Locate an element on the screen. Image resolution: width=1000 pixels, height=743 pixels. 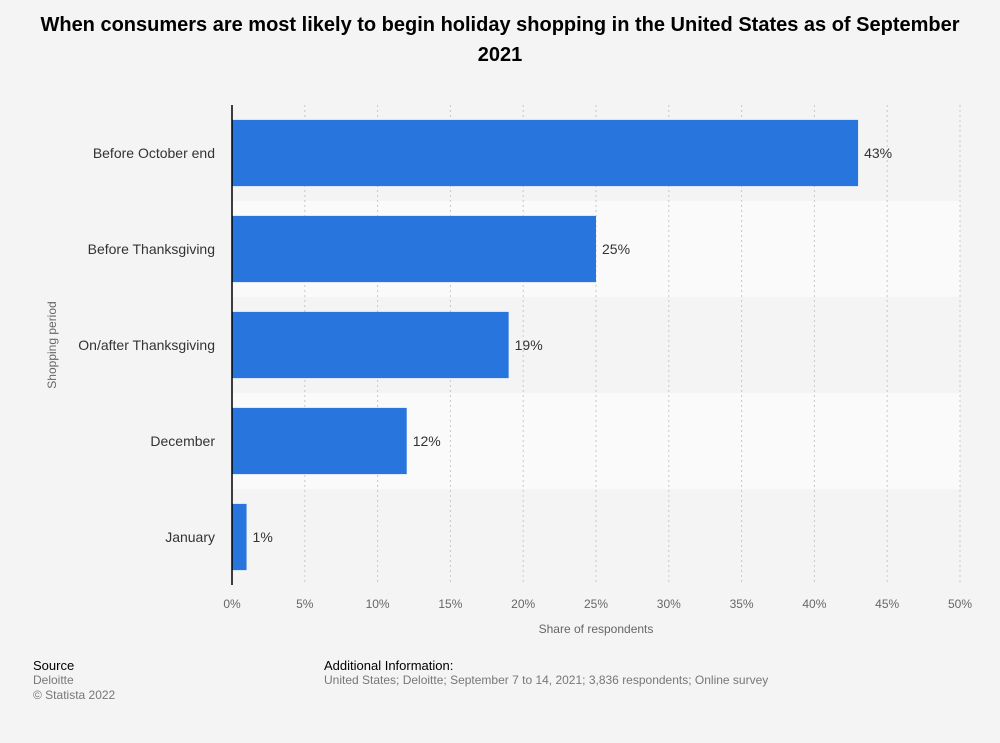
source-block: Source Deloitte © Statista 2022 is located at coordinates (74, 680).